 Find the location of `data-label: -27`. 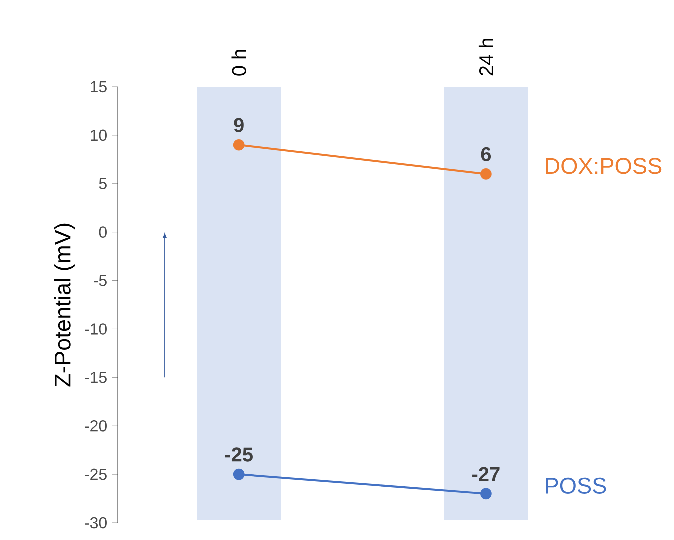

data-label: -27 is located at coordinates (486, 474).